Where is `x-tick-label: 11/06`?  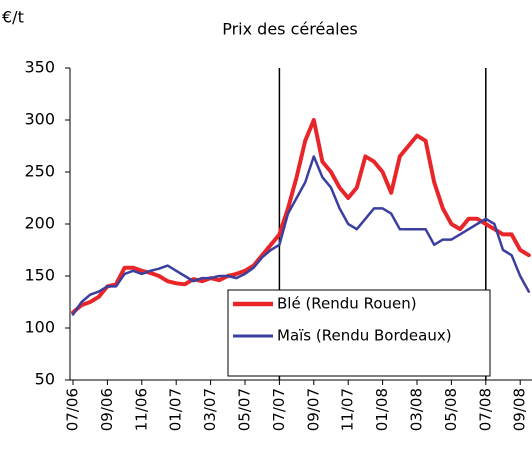 x-tick-label: 11/06 is located at coordinates (141, 409).